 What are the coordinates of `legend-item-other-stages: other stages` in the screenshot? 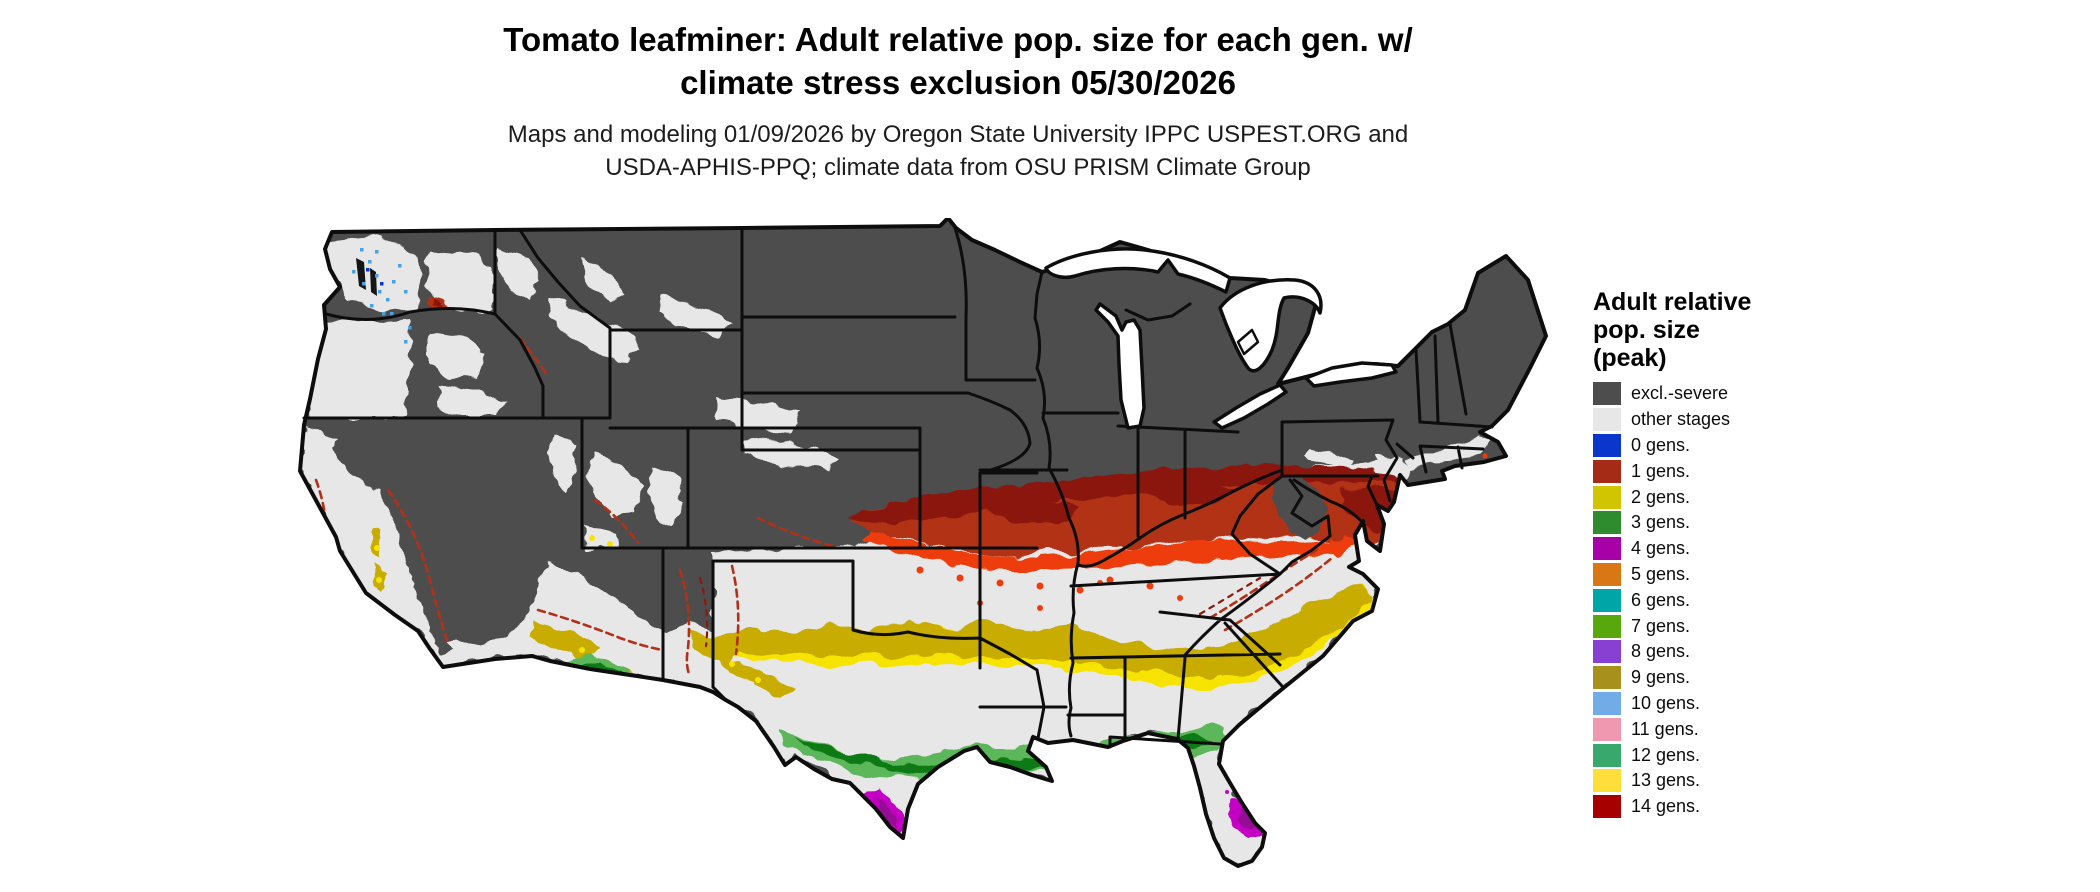 It's located at (1723, 420).